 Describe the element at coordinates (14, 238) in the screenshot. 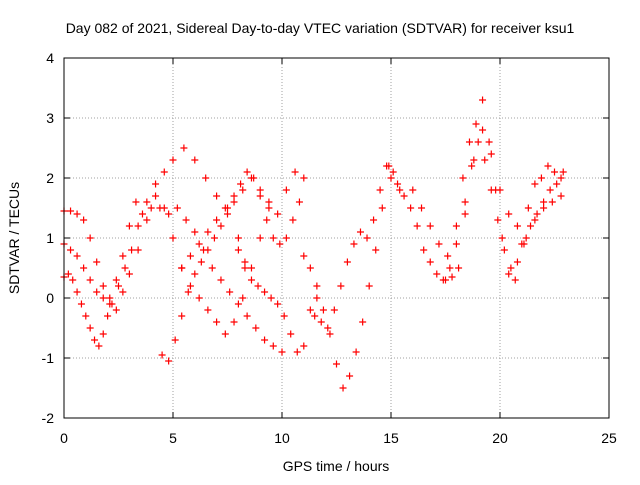

I see `y-axis-label: SDTVAR / TECUs` at that location.